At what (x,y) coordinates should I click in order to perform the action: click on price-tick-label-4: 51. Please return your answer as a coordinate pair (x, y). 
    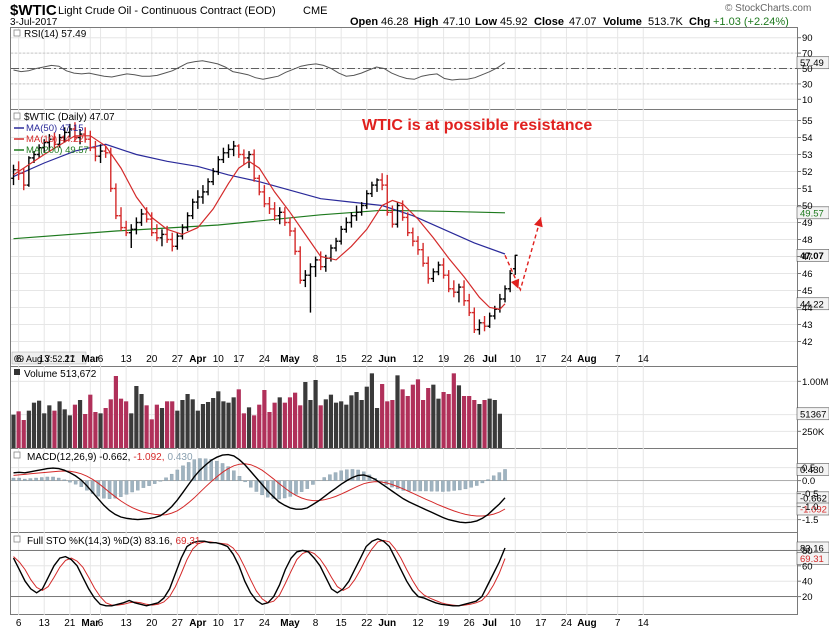
    Looking at the image, I should click on (807, 189).